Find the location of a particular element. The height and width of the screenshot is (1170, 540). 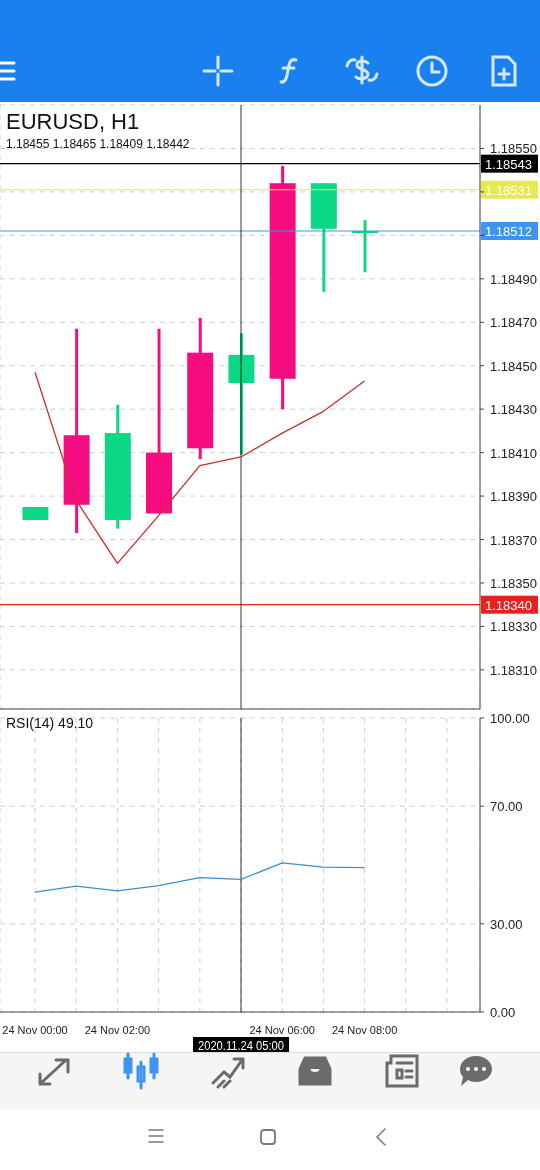

x-tick-label: 24 Nov 08:00 is located at coordinates (364, 1030).